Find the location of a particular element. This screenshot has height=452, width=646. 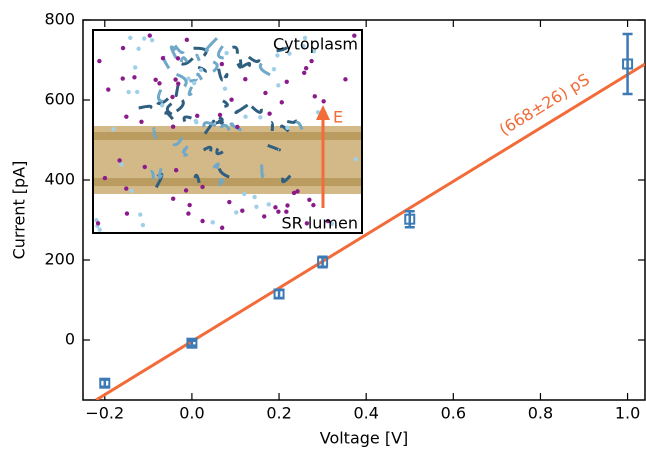

x-tick-label: 0.4 is located at coordinates (365, 413).